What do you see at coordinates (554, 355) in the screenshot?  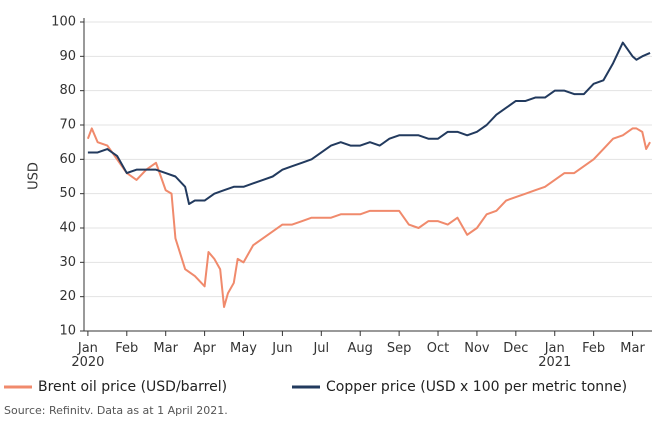 I see `x-tick-label: Jan 2021` at bounding box center [554, 355].